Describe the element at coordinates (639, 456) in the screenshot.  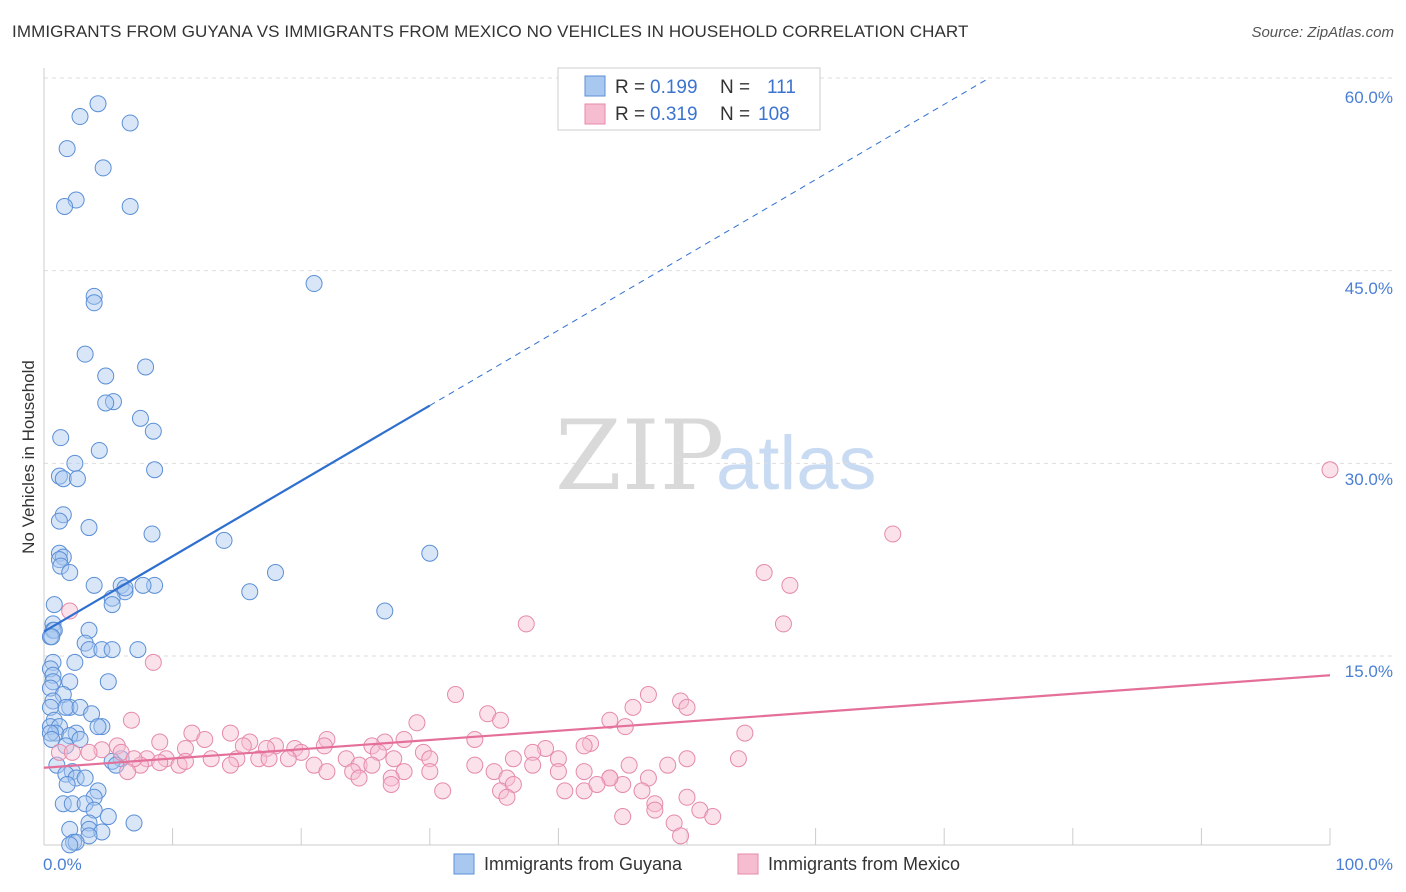
I see `watermark-zip: ZIP` at that location.